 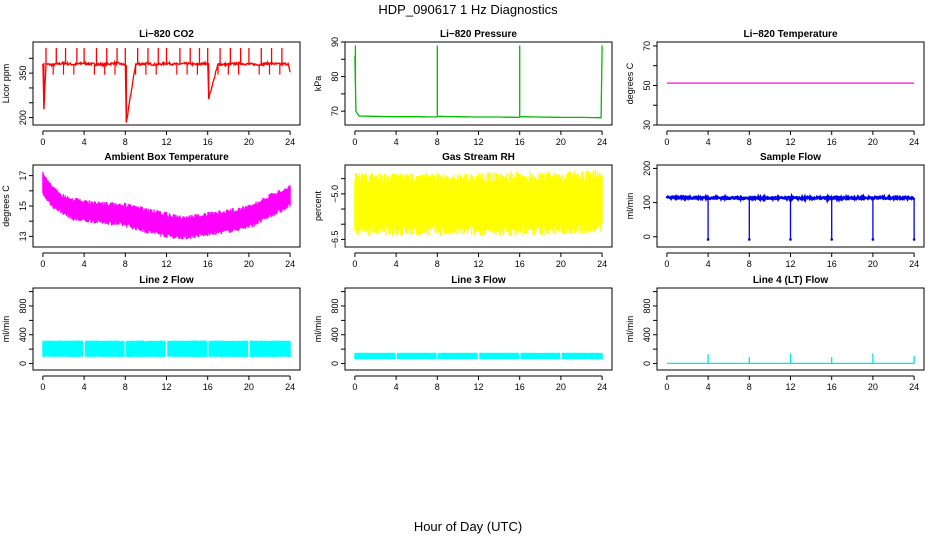 What do you see at coordinates (335, 240) in the screenshot?
I see `y-tick-label: −6.5` at bounding box center [335, 240].